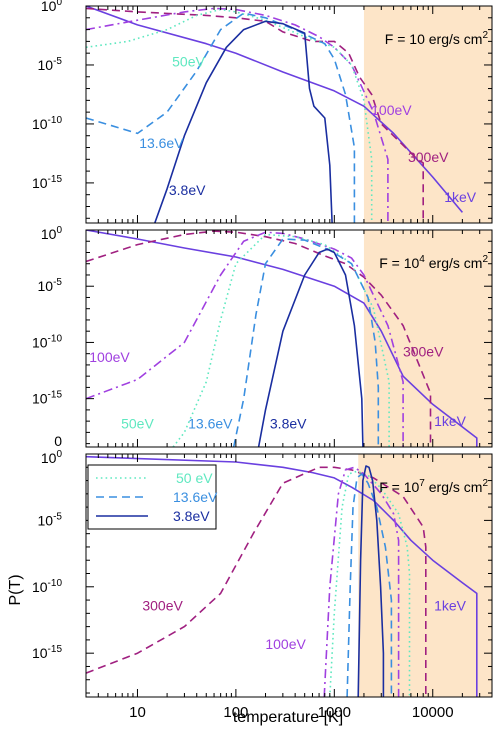  I want to click on series-line-100ev, so click(361, 581).